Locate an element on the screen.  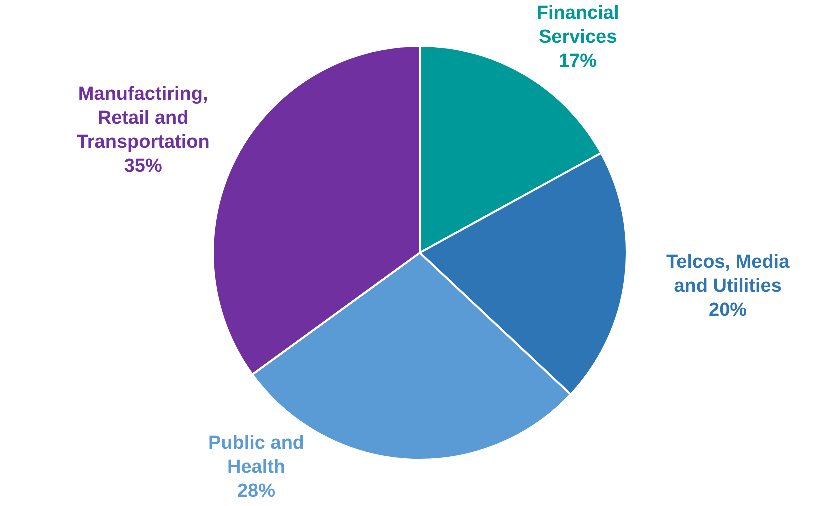
data-label: 35% is located at coordinates (143, 167).